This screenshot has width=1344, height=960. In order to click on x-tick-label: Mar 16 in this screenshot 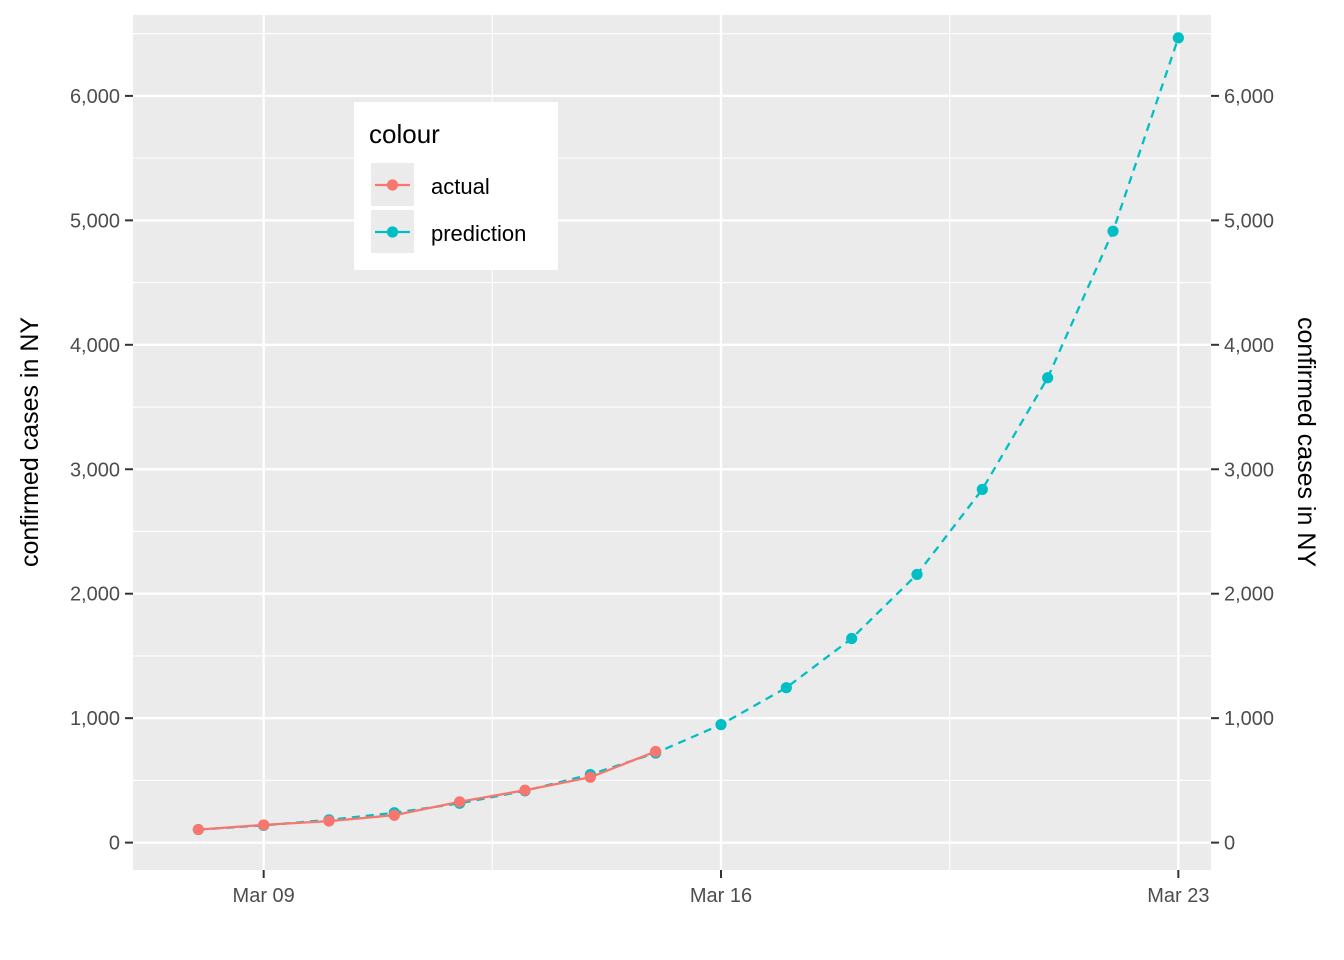, I will do `click(721, 896)`.